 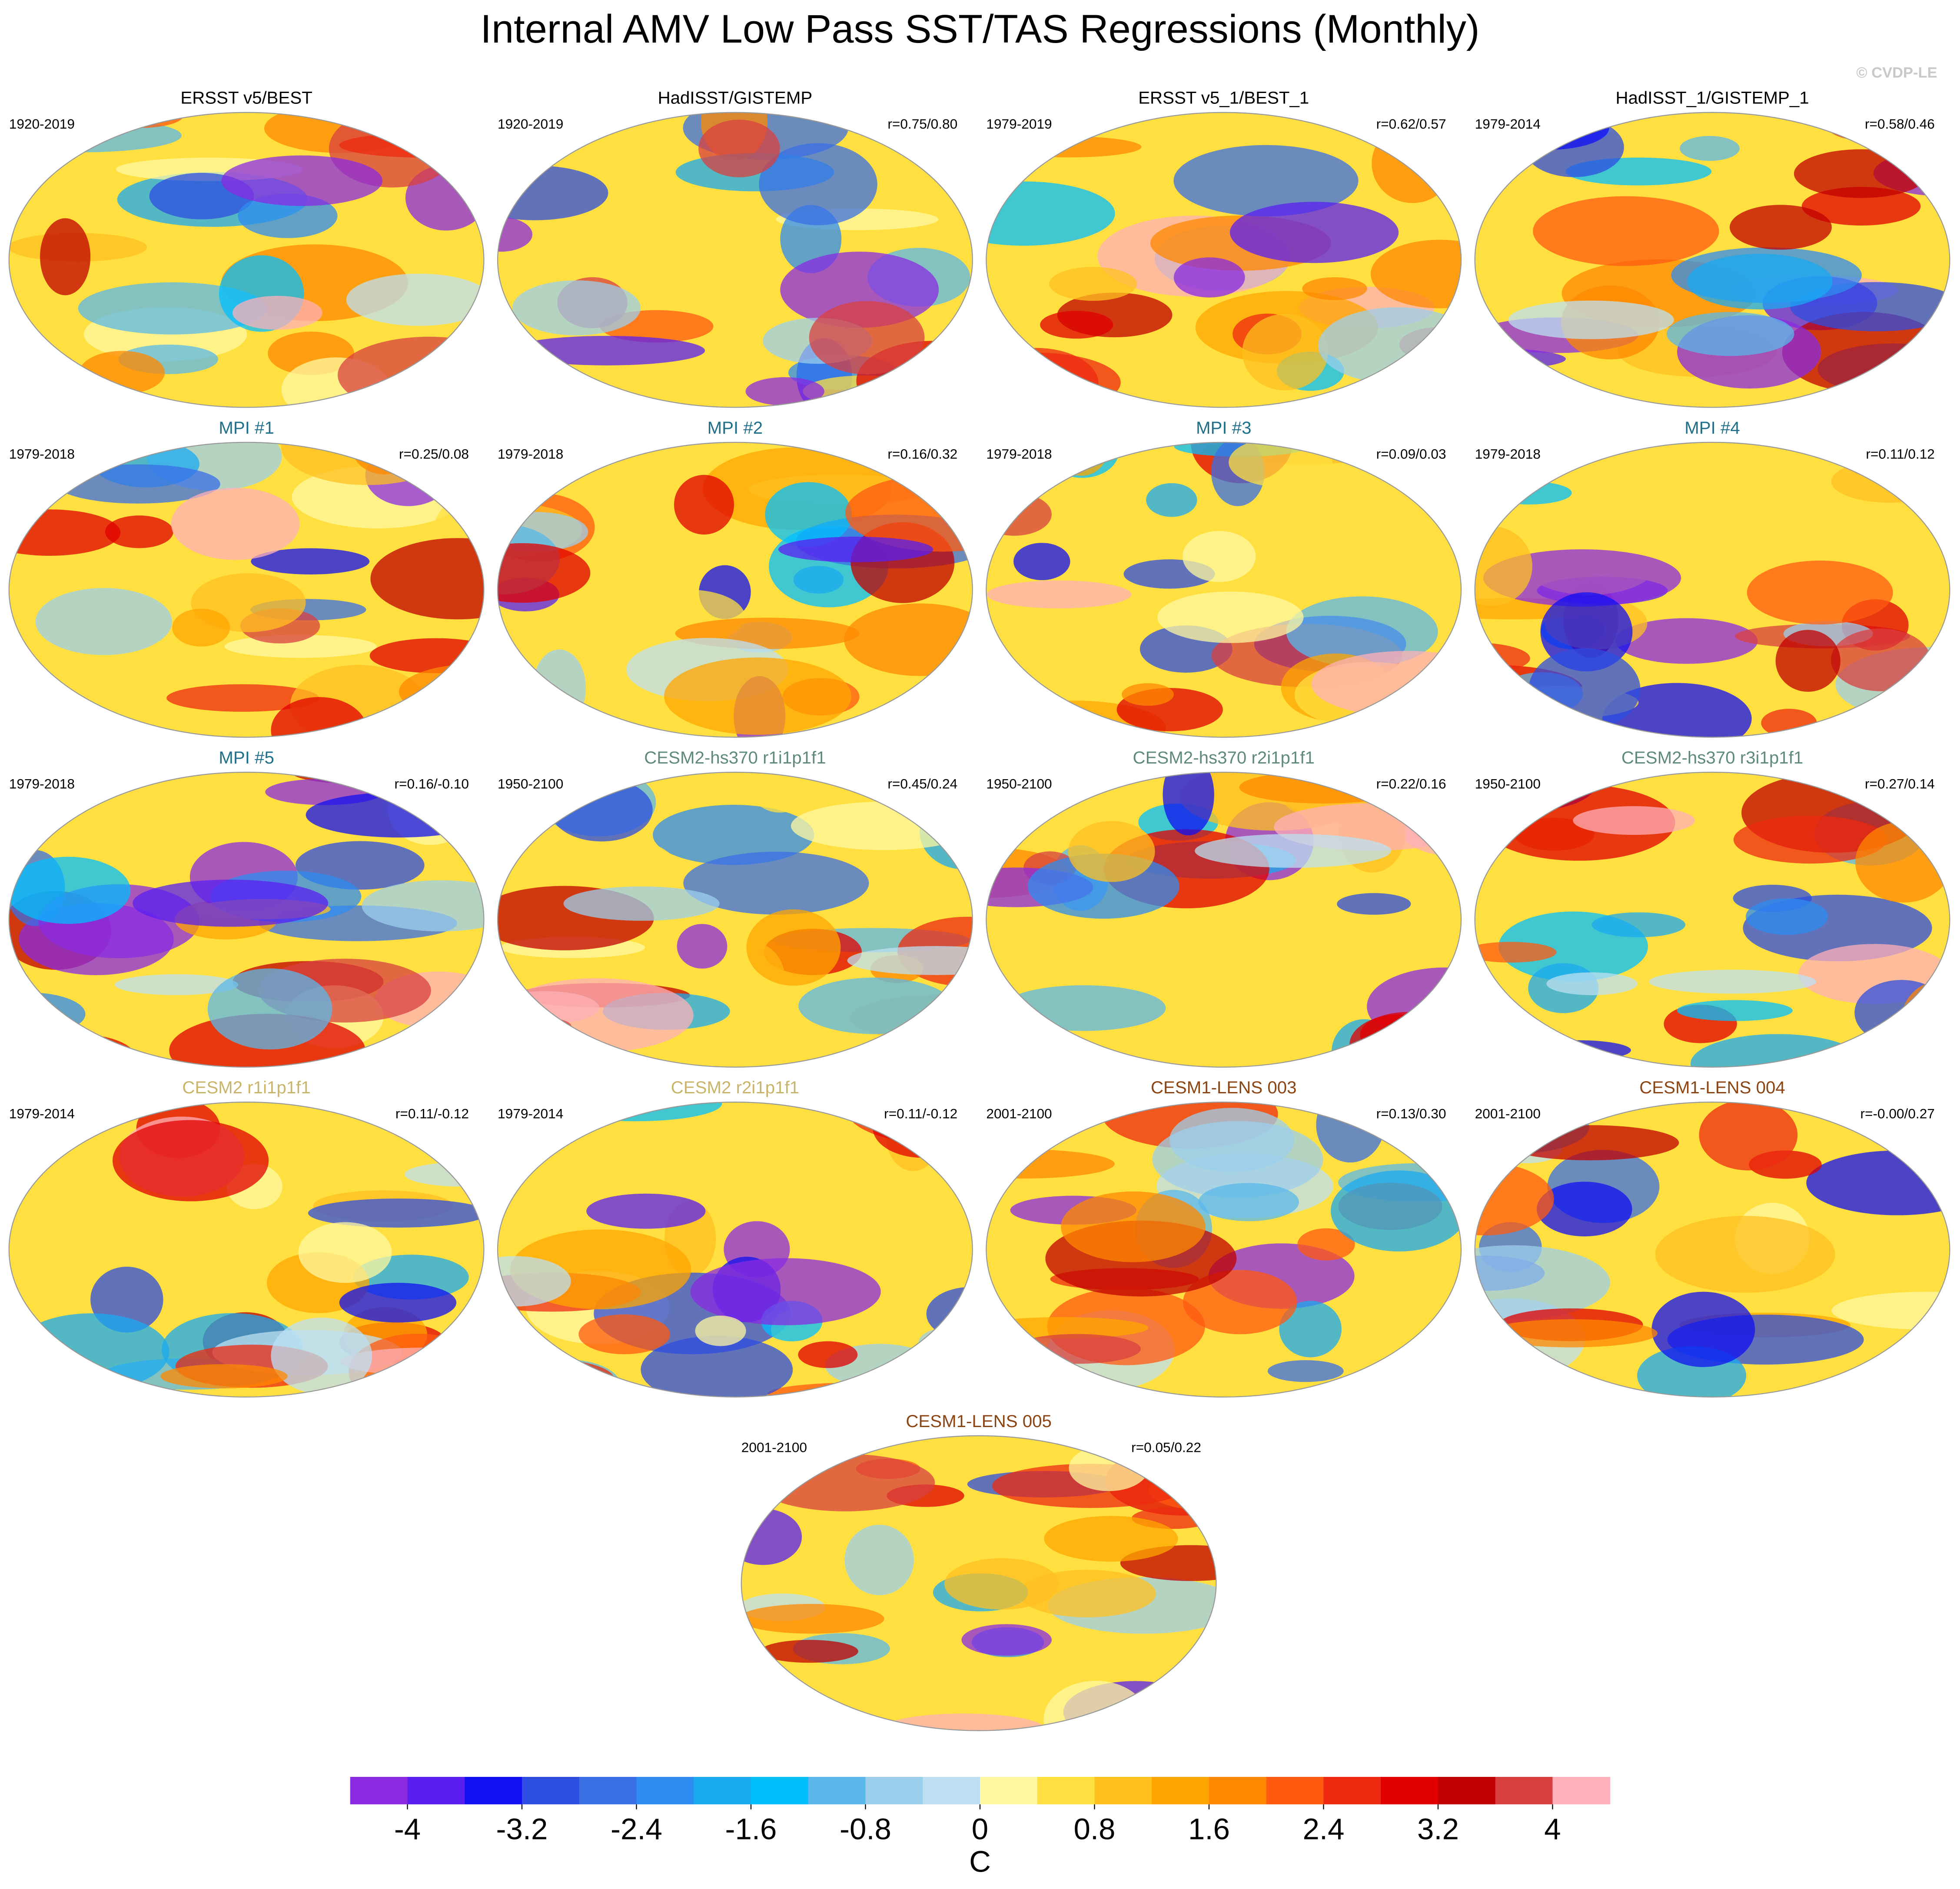 I want to click on panel-title: CESM2 r2i1p1f1, so click(x=735, y=1087).